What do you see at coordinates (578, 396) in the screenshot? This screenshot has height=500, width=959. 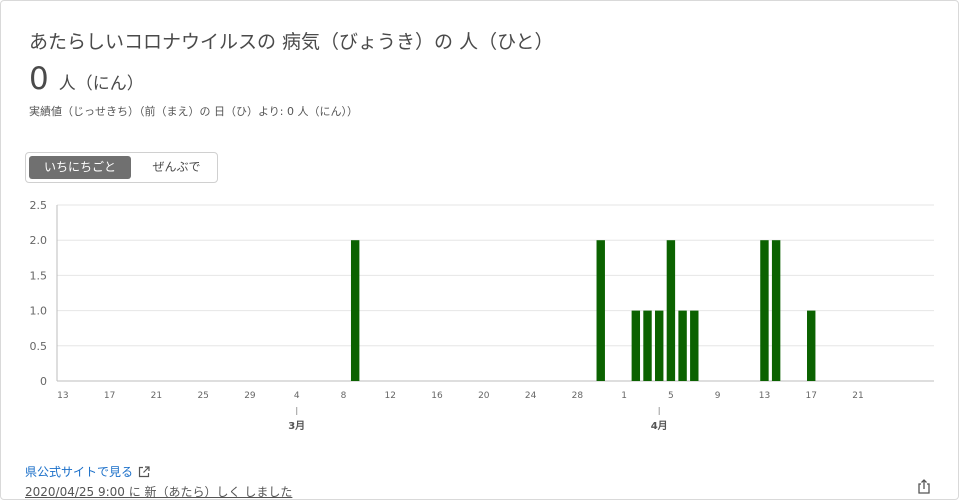 I see `x-tick-label: 28` at bounding box center [578, 396].